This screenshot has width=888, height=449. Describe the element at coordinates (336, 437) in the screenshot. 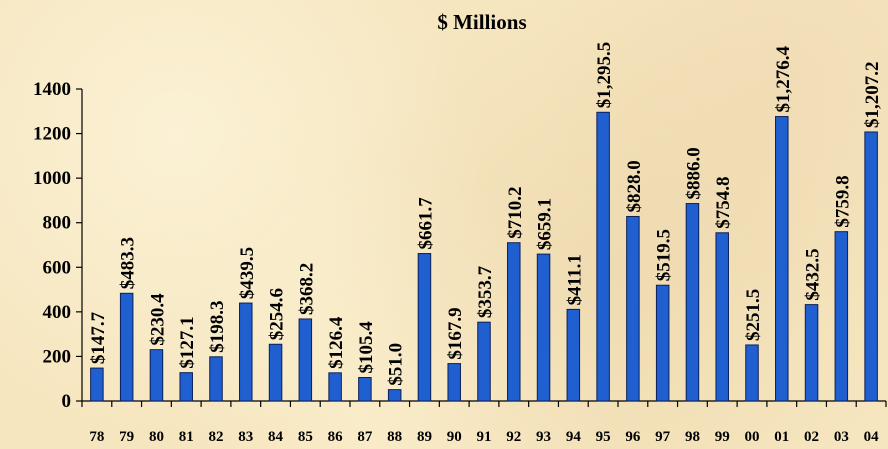

I see `x-tick-label: 86` at that location.